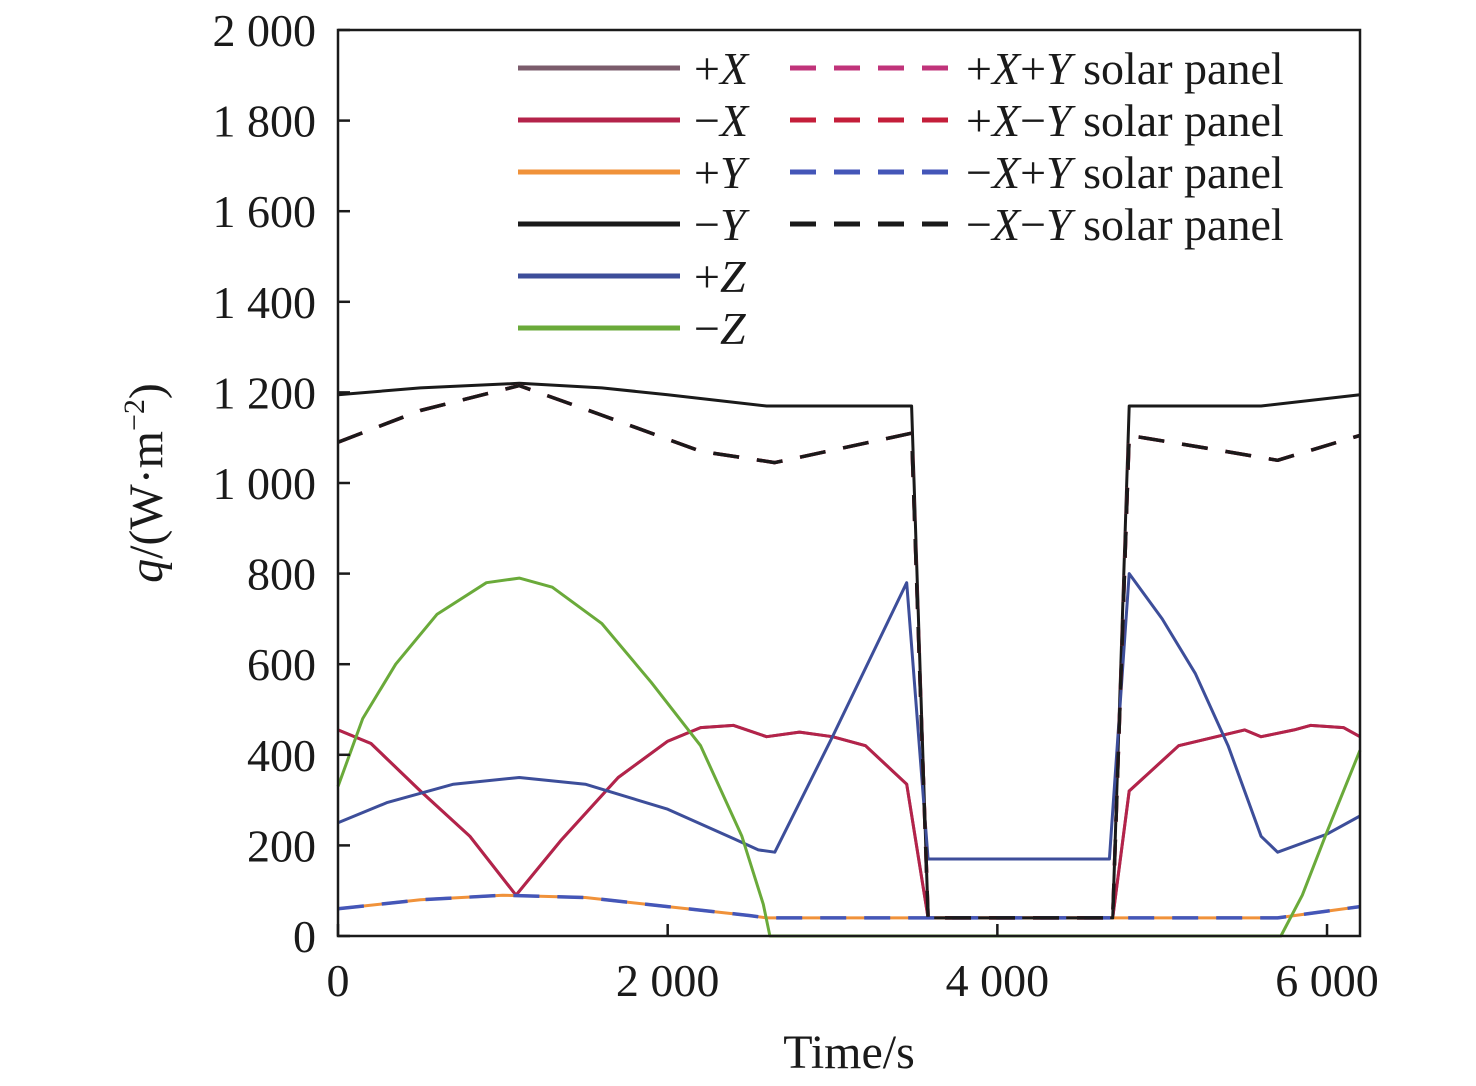 The image size is (1476, 1086). Describe the element at coordinates (265, 121) in the screenshot. I see `y-tick-label: 1 800` at that location.